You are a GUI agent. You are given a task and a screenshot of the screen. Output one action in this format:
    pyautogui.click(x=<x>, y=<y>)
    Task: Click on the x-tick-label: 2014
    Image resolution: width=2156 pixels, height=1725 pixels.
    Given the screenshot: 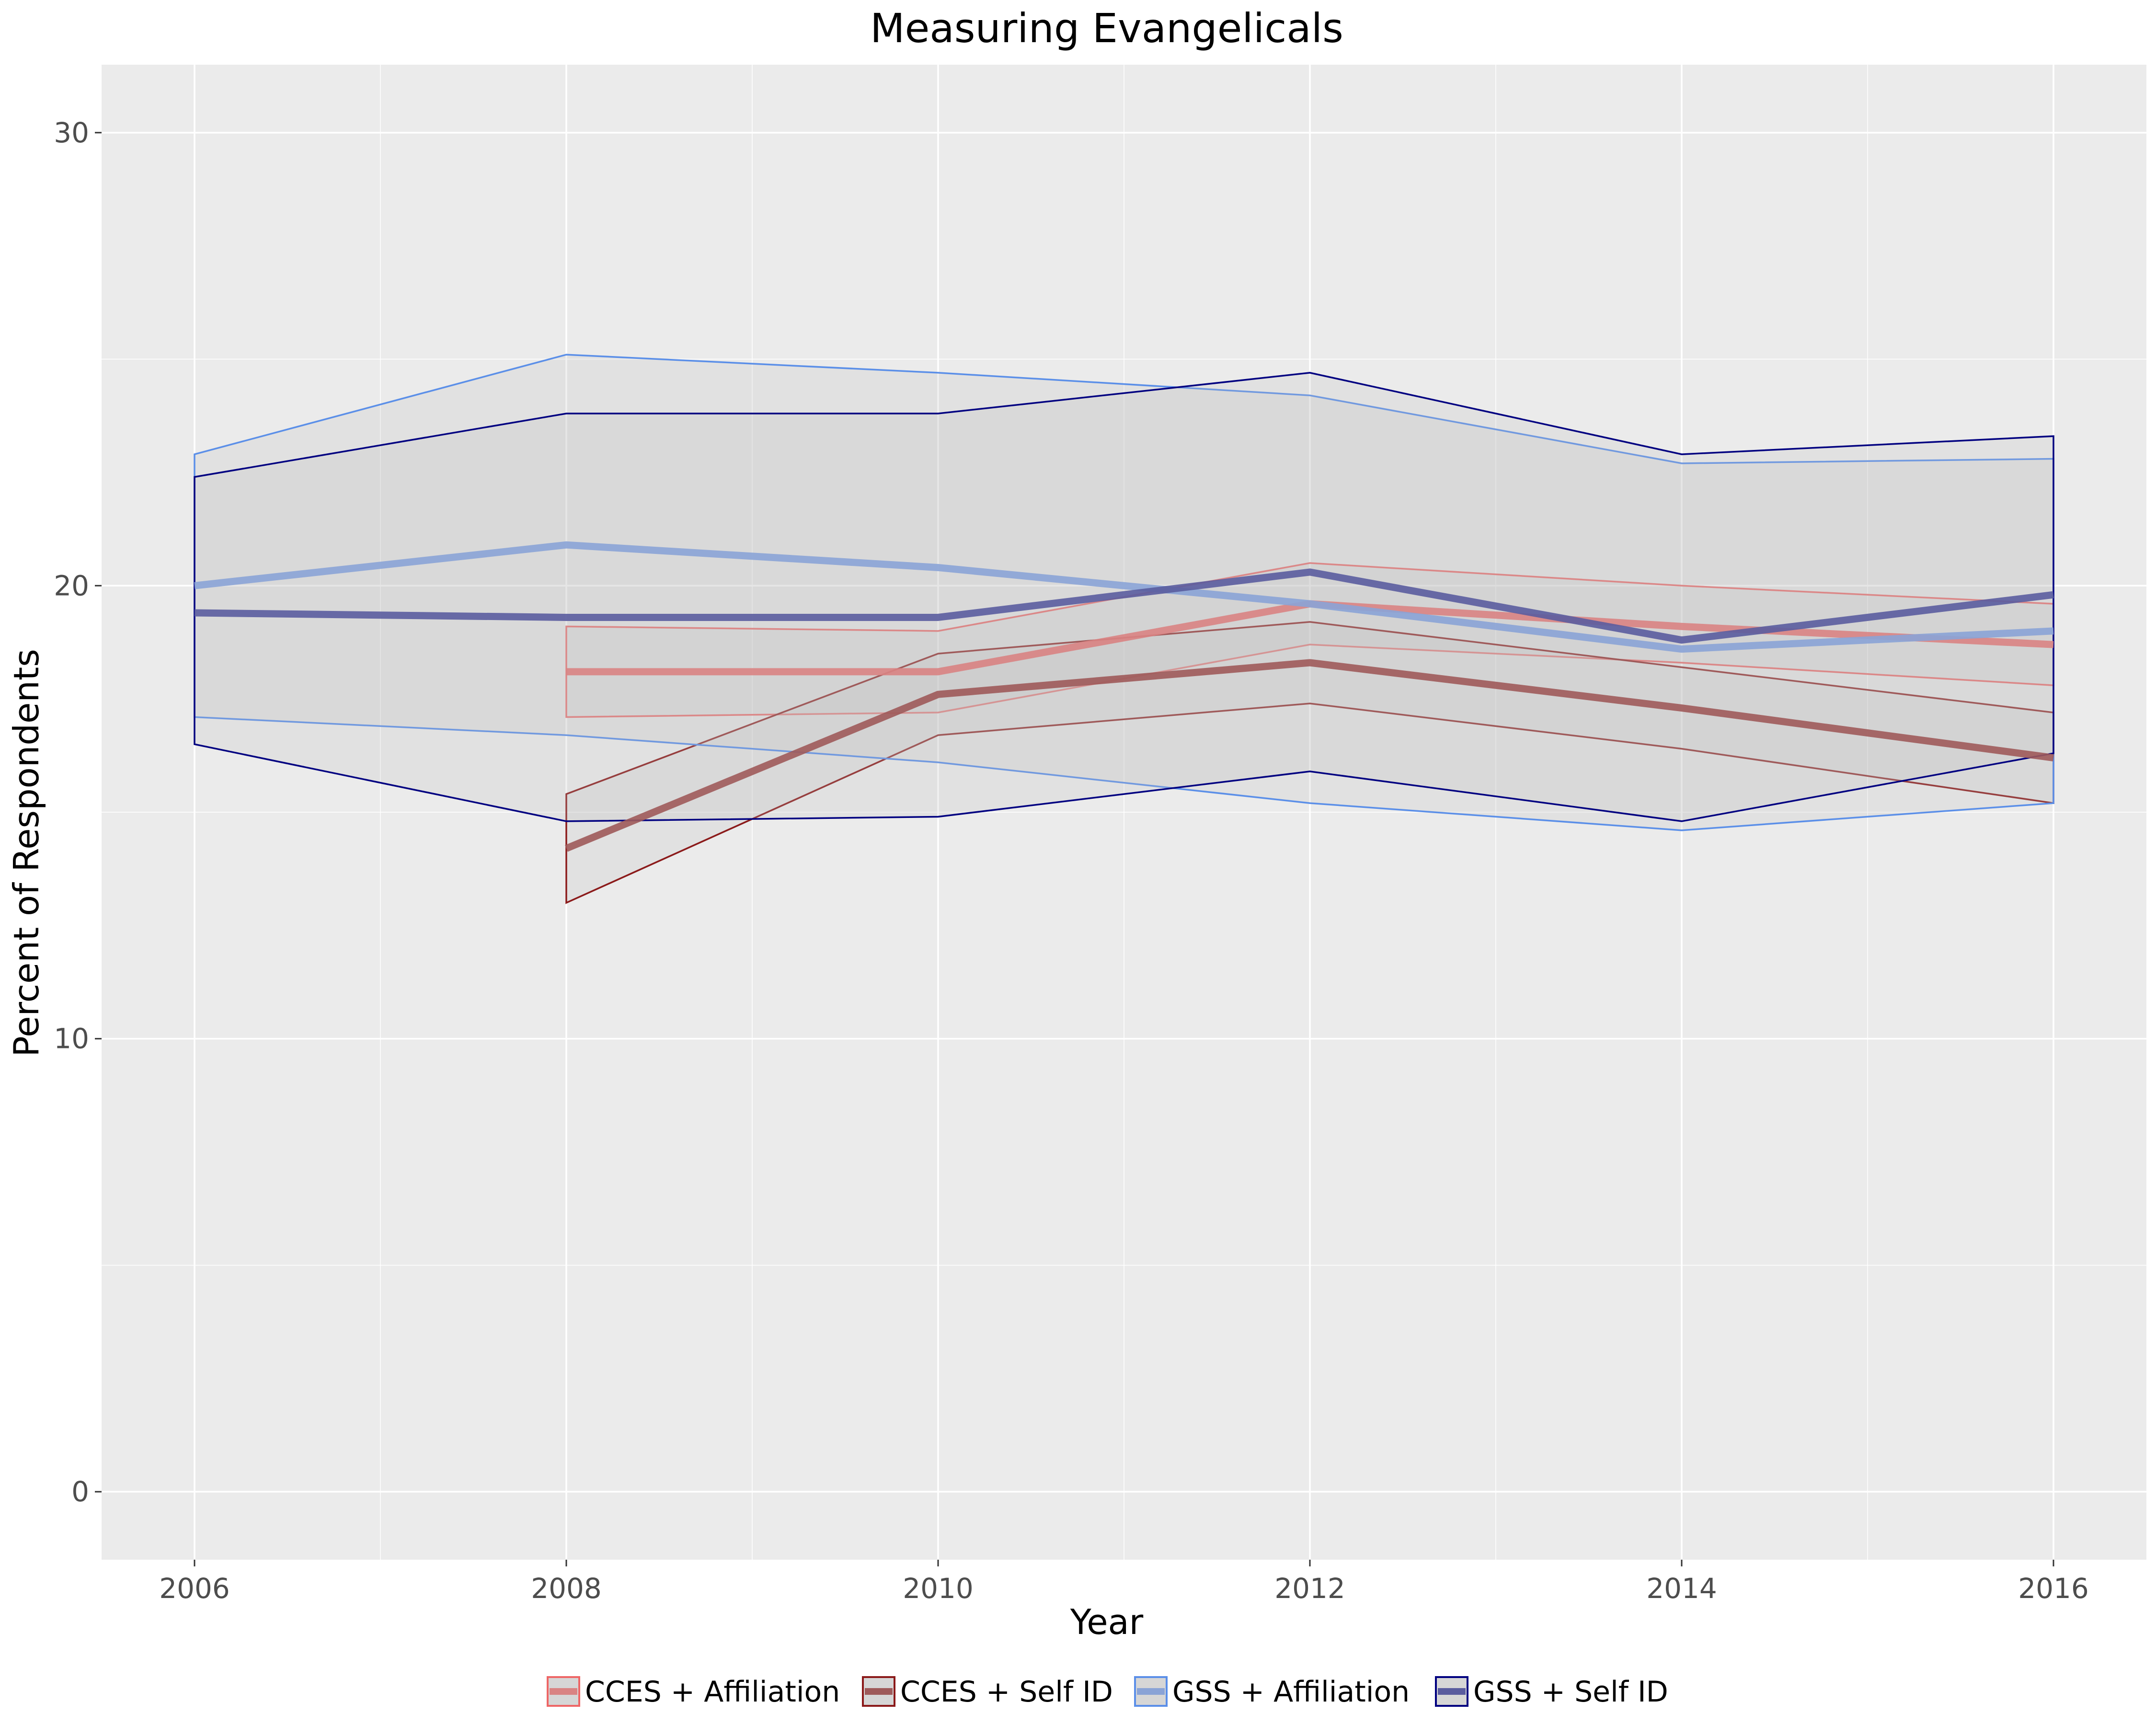 What is the action you would take?
    pyautogui.click(x=1681, y=1588)
    